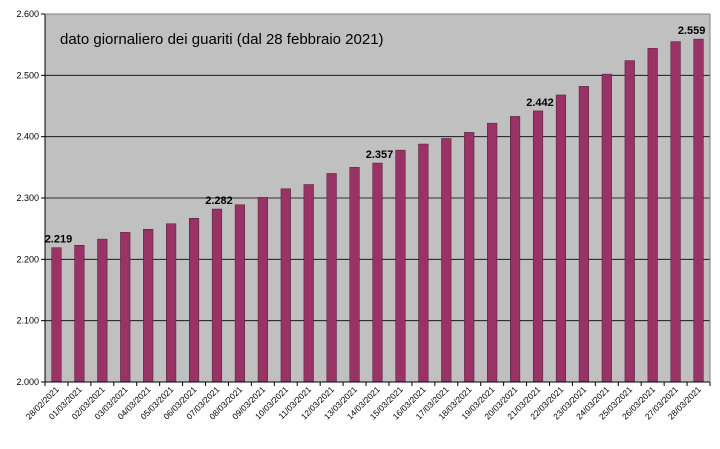 This screenshot has height=449, width=720. What do you see at coordinates (59, 240) in the screenshot?
I see `data-label: 2.219` at bounding box center [59, 240].